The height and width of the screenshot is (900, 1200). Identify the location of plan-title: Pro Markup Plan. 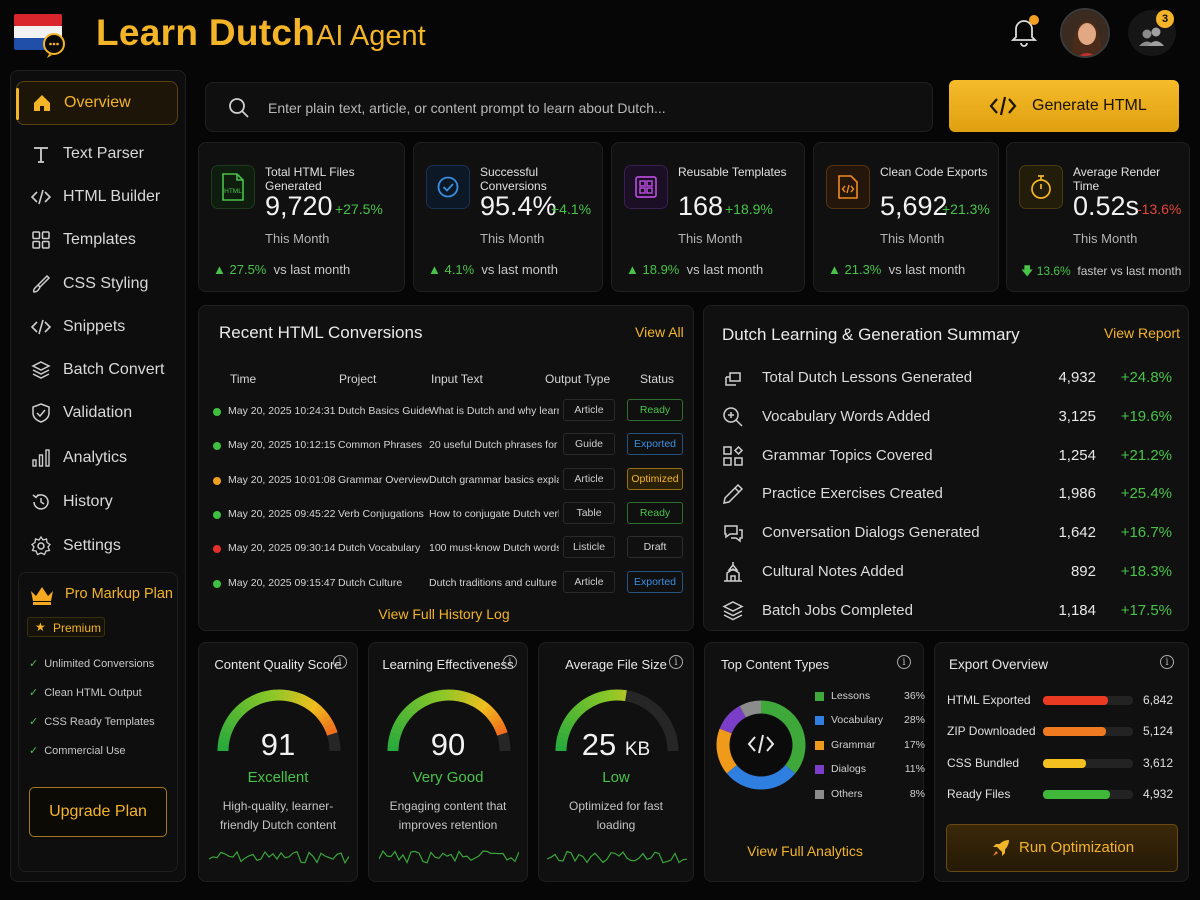
(119, 594).